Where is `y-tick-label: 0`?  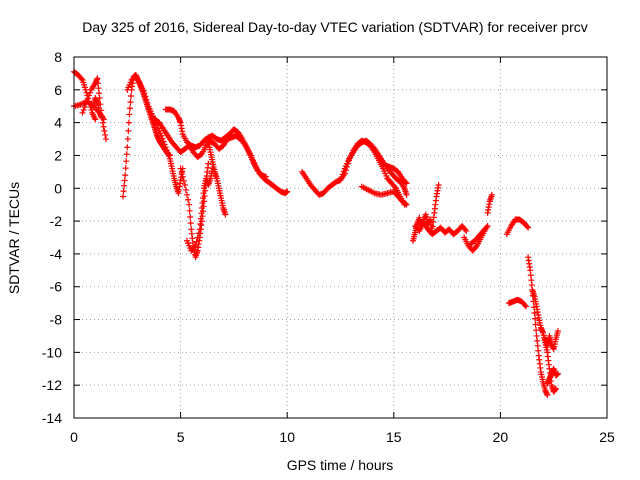
y-tick-label: 0 is located at coordinates (58, 188).